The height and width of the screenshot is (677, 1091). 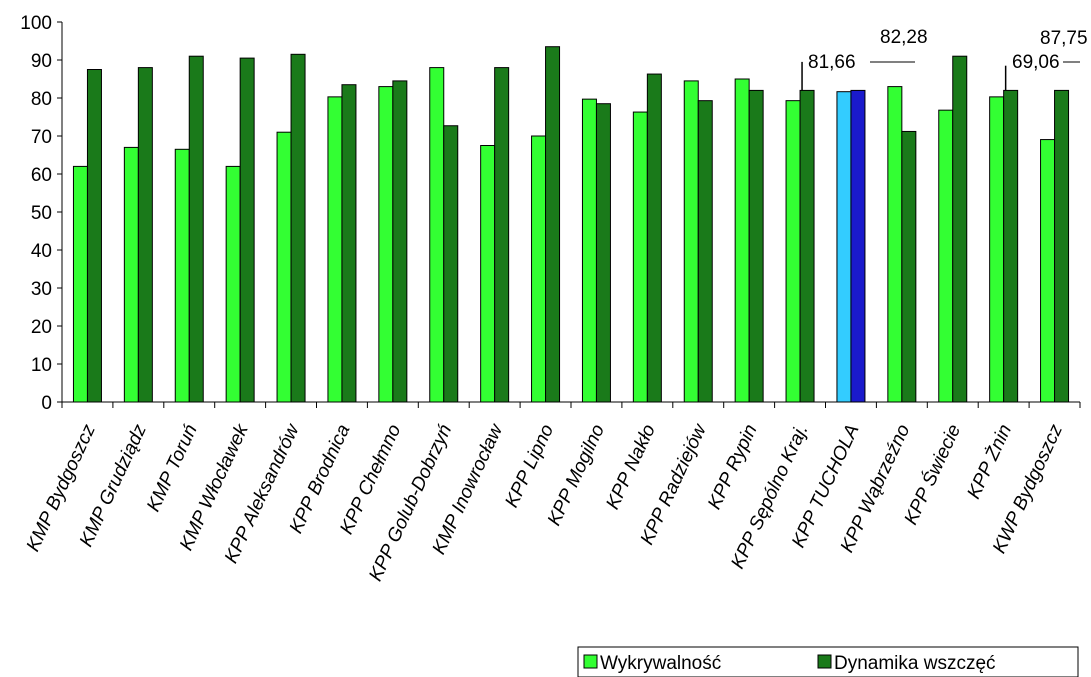 What do you see at coordinates (824, 661) in the screenshot?
I see `legend-swatch-dynamika` at bounding box center [824, 661].